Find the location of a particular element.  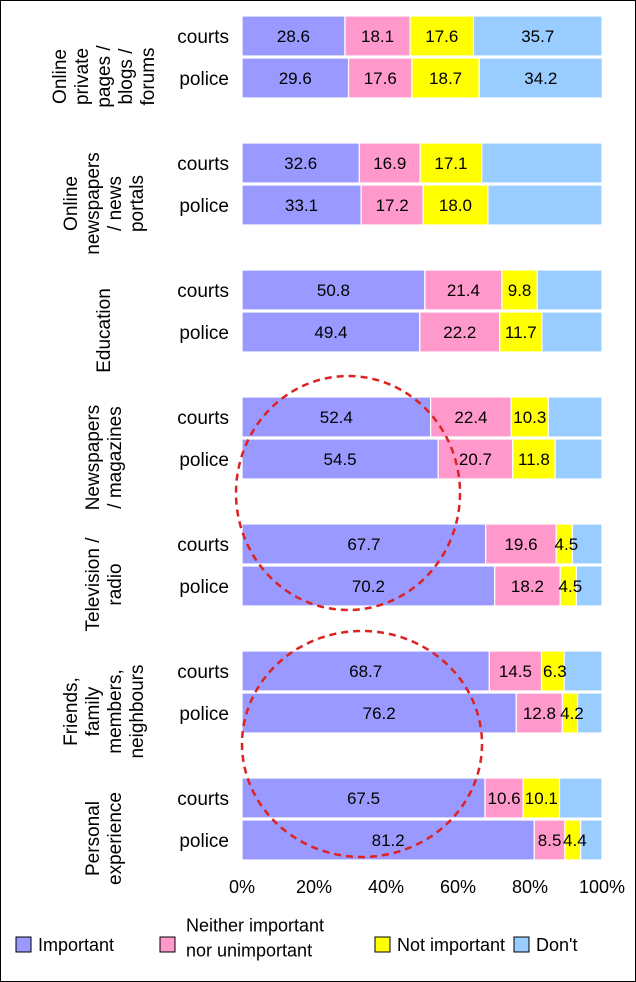

data-label-friends-family-members-neighbours-police-important: 76.2 is located at coordinates (379, 713).